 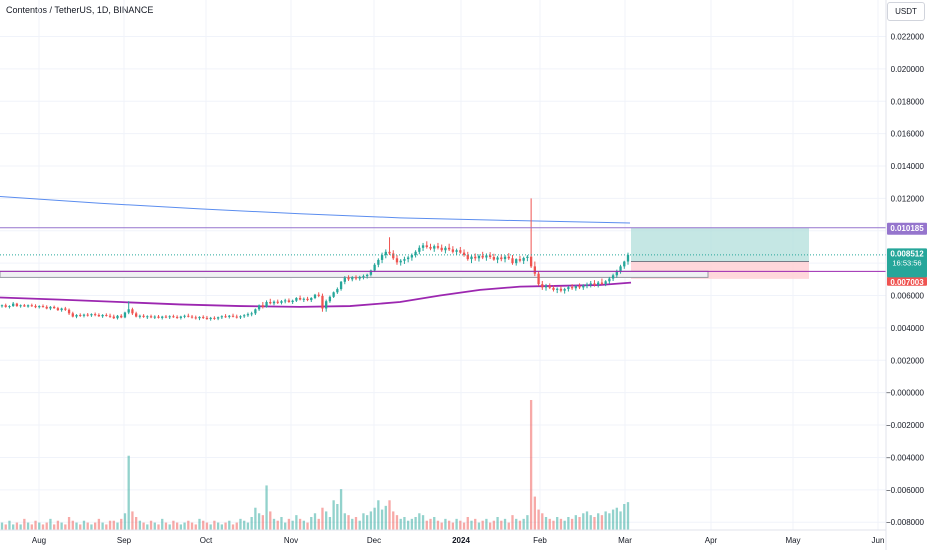 What do you see at coordinates (905, 457) in the screenshot?
I see `y-tick-label: −0.004000` at bounding box center [905, 457].